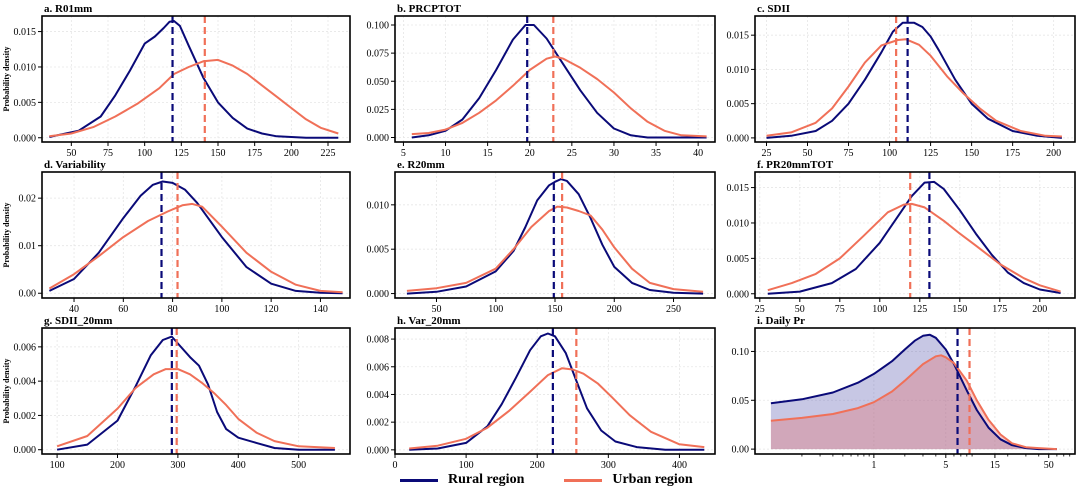  Describe the element at coordinates (419, 480) in the screenshot. I see `legend-swatch-rural` at that location.